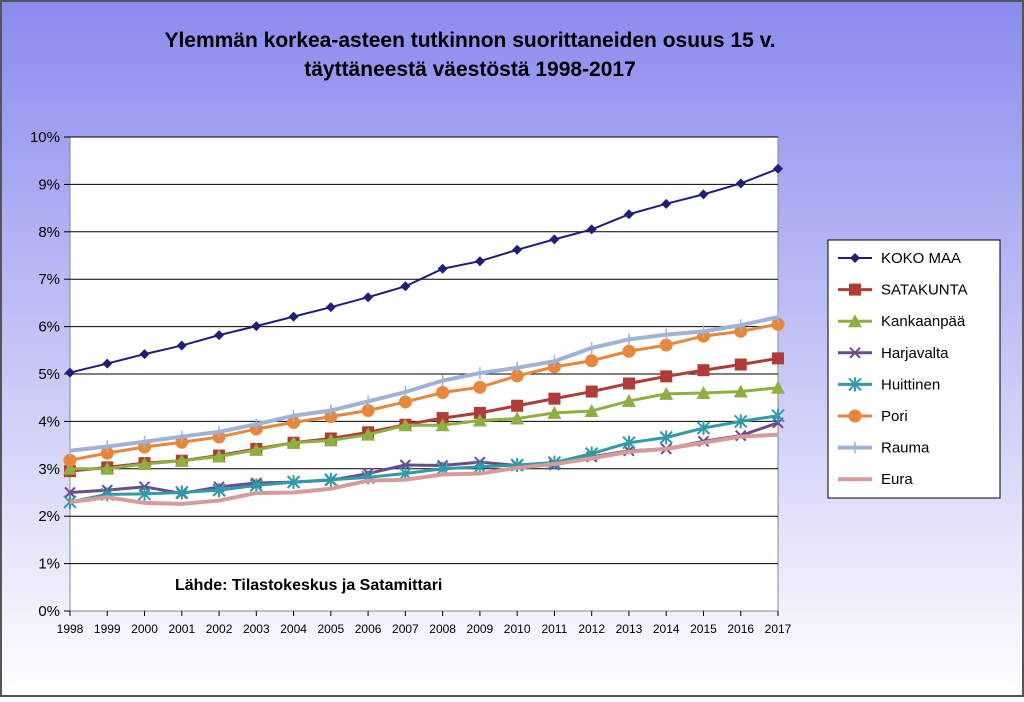 The image size is (1024, 702). Describe the element at coordinates (703, 629) in the screenshot. I see `x-tick-label: 2015` at that location.